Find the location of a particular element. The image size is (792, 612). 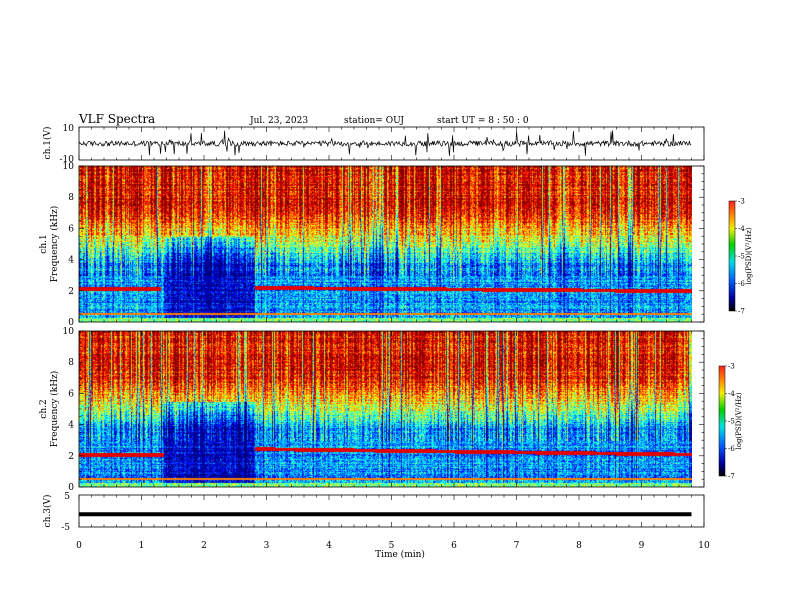

ch1-ytick-top: 10 is located at coordinates (69, 129).